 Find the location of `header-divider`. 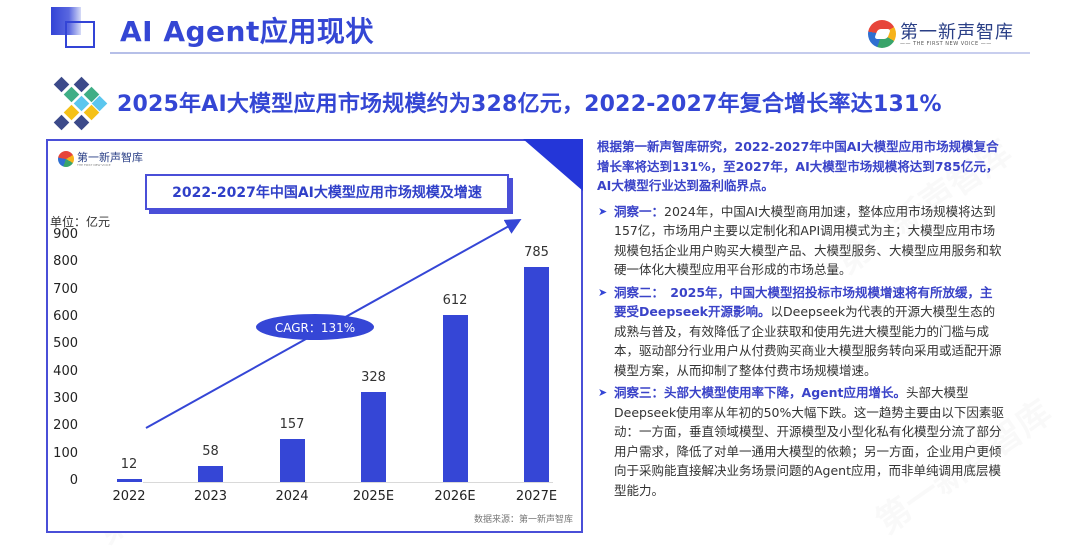

header-divider is located at coordinates (570, 53).